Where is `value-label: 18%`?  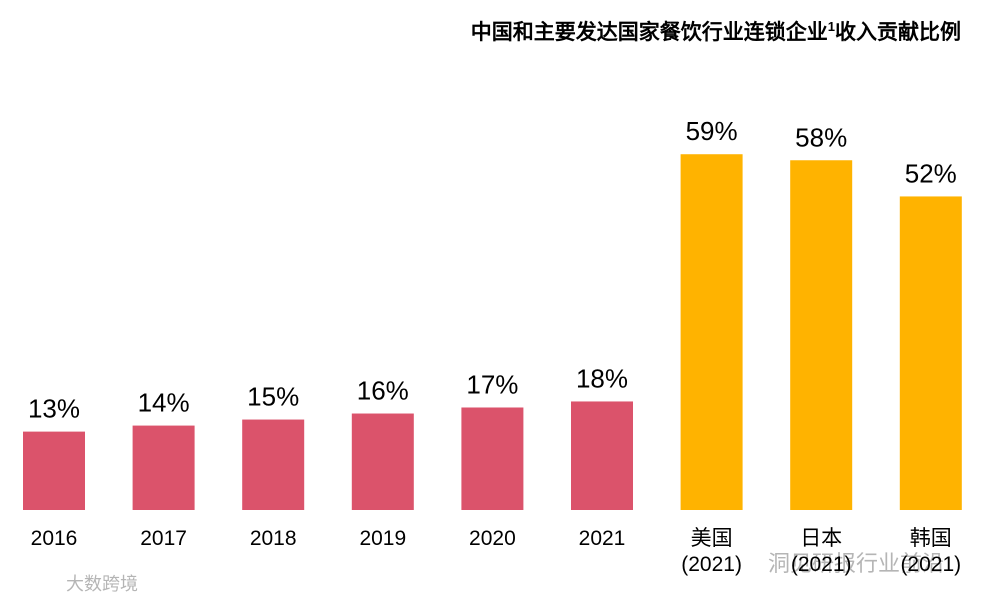 value-label: 18% is located at coordinates (602, 378).